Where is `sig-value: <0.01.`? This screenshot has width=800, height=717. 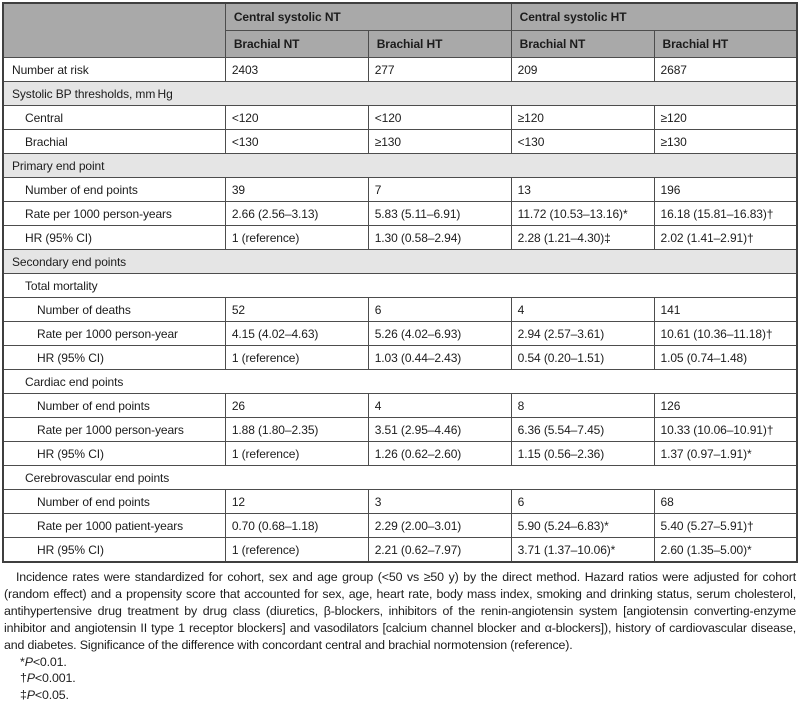
sig-value: <0.01. is located at coordinates (49, 661).